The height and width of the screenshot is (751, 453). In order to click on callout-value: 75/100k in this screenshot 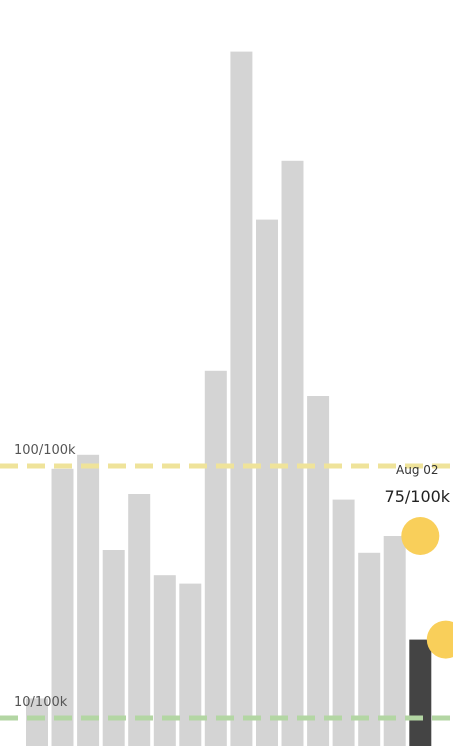, I will do `click(418, 496)`.